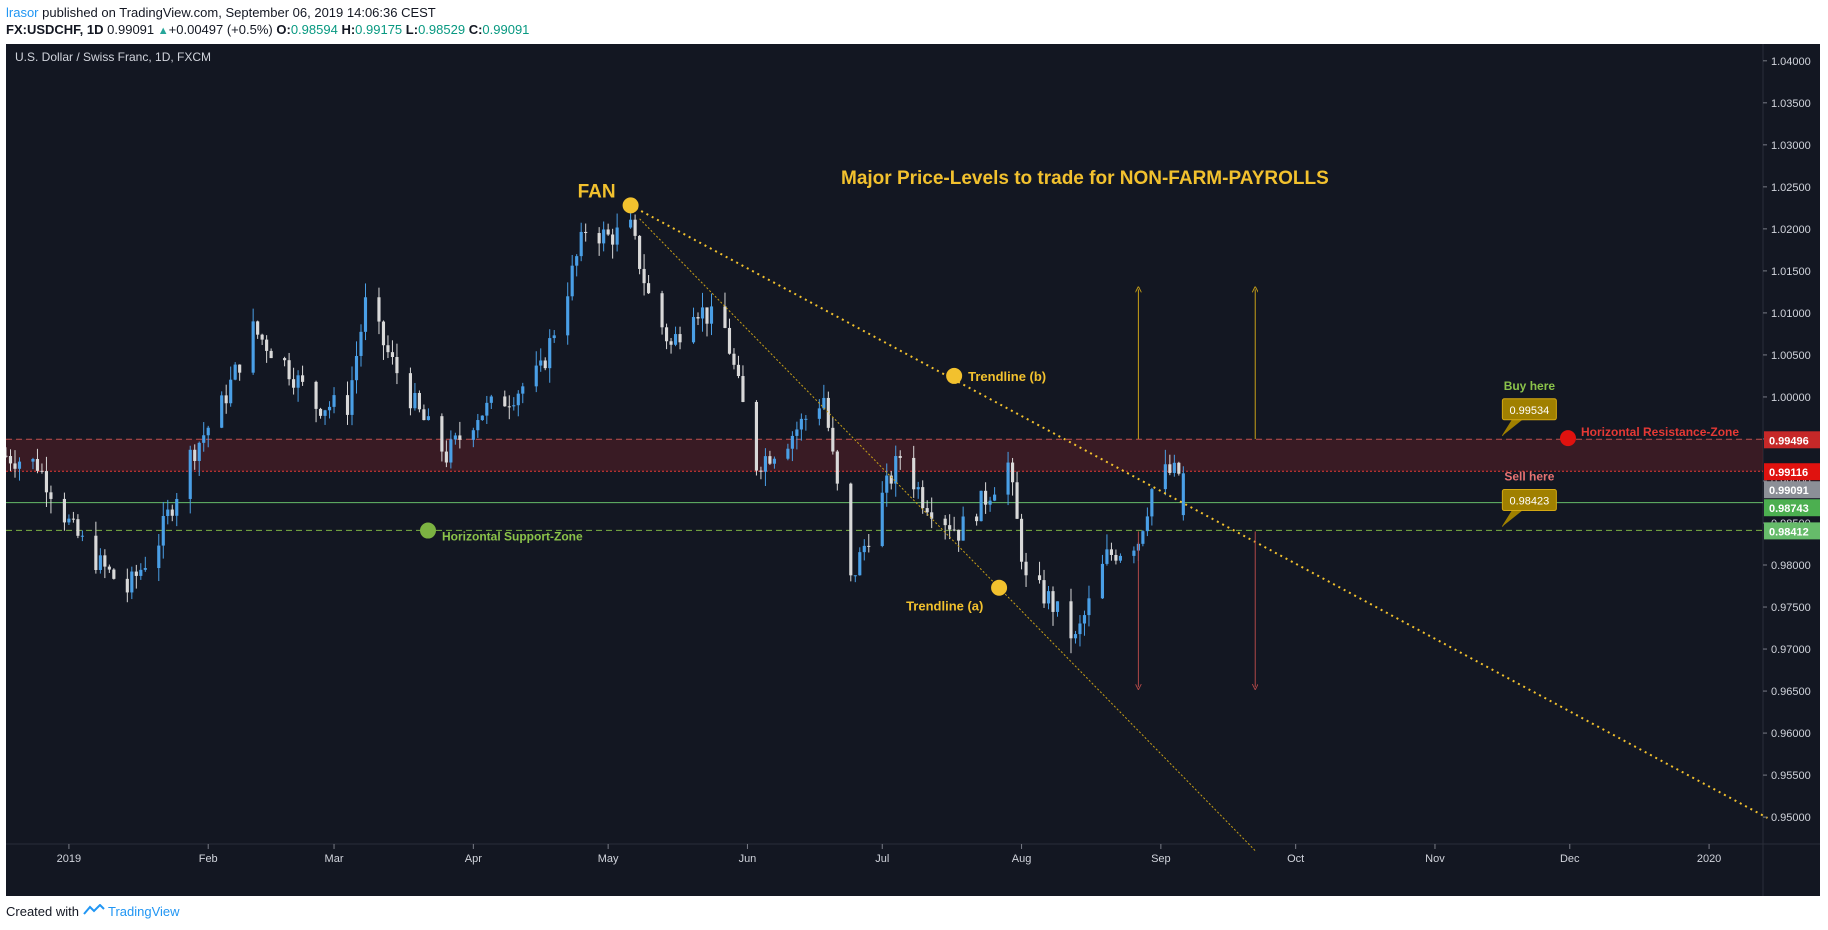  What do you see at coordinates (630, 205) in the screenshot?
I see `fan-marker` at bounding box center [630, 205].